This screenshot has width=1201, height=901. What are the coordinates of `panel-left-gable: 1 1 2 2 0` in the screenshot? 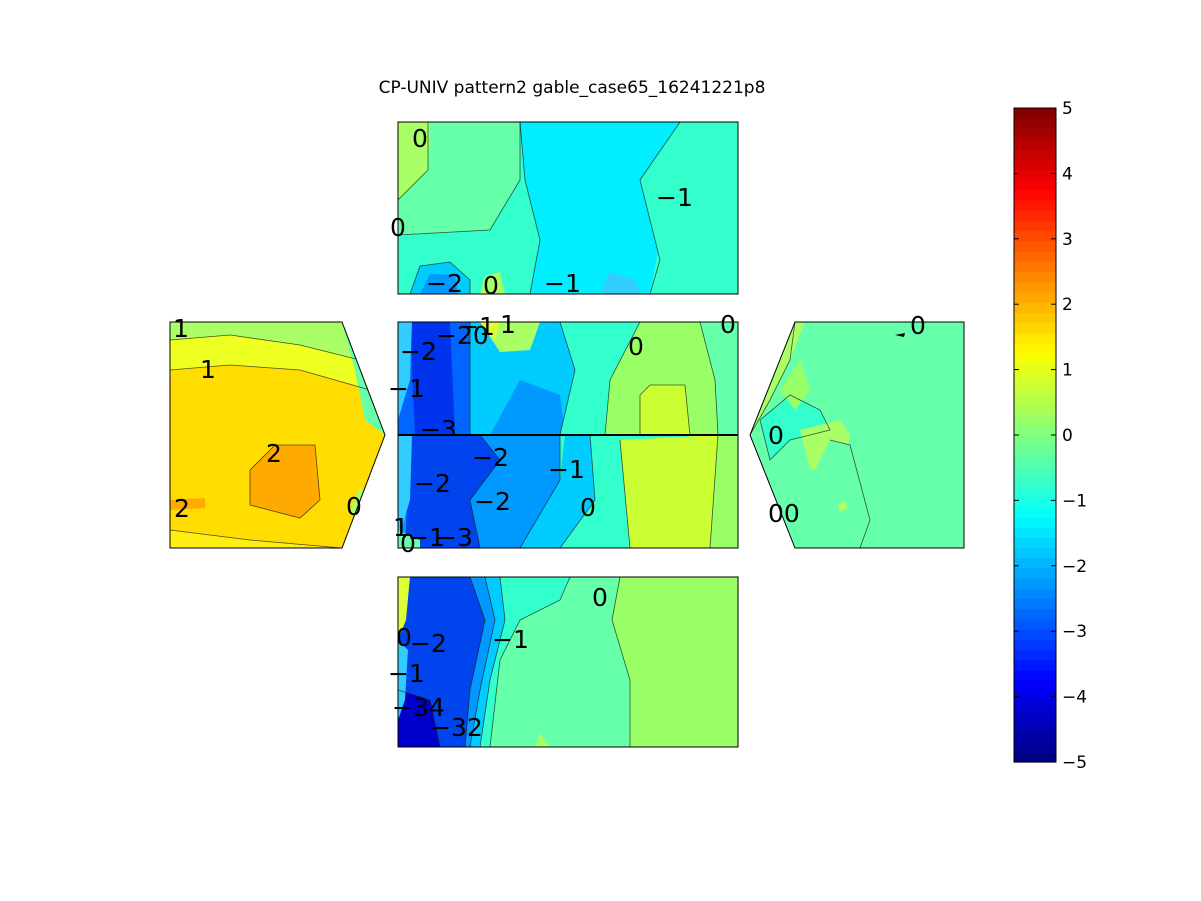 It's located at (277, 431).